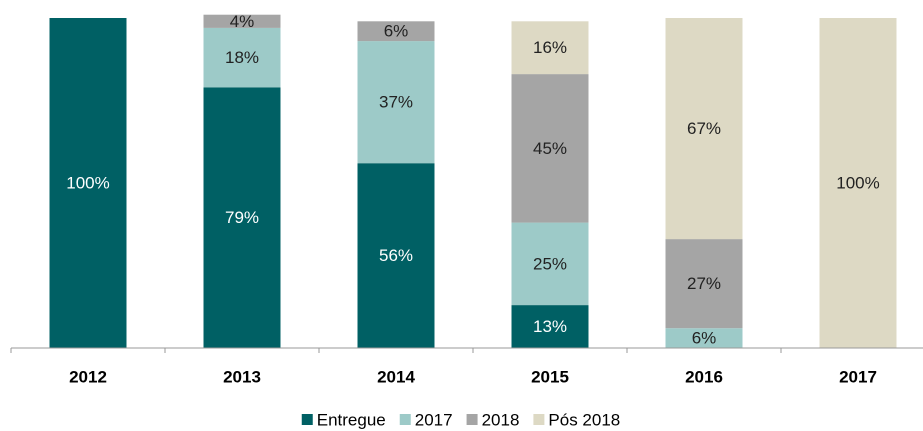 This screenshot has height=431, width=923. What do you see at coordinates (704, 376) in the screenshot?
I see `x-tick-label: 2016` at bounding box center [704, 376].